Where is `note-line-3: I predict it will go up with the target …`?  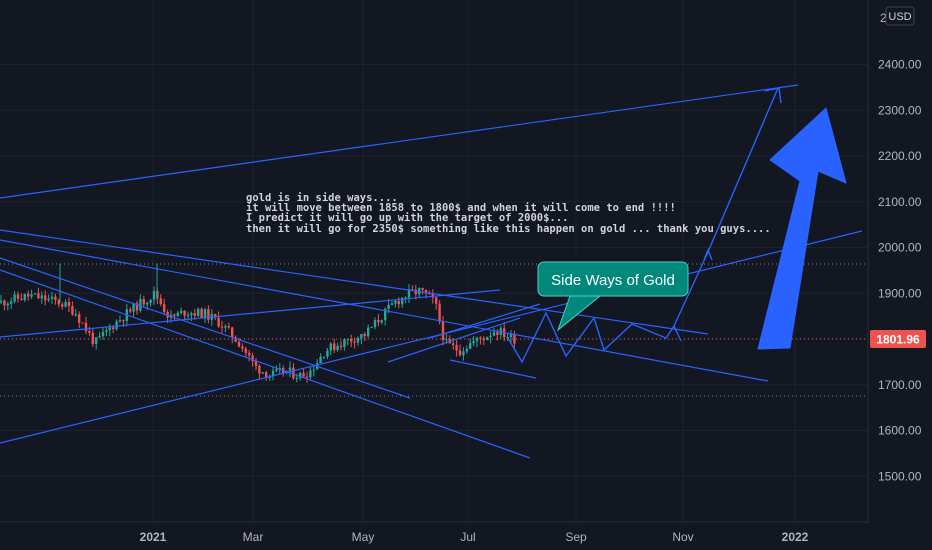 note-line-3: I predict it will go up with the target … is located at coordinates (407, 218).